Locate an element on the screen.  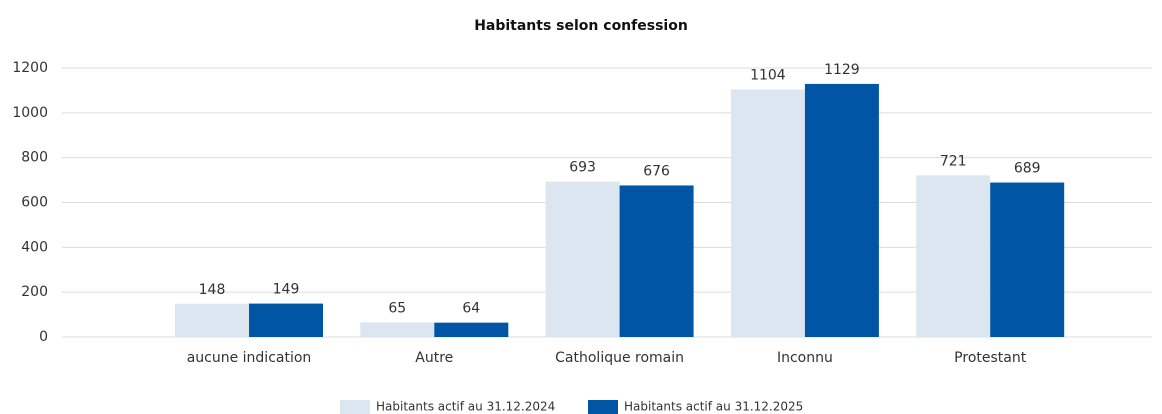
value-label: 1129 is located at coordinates (842, 70).